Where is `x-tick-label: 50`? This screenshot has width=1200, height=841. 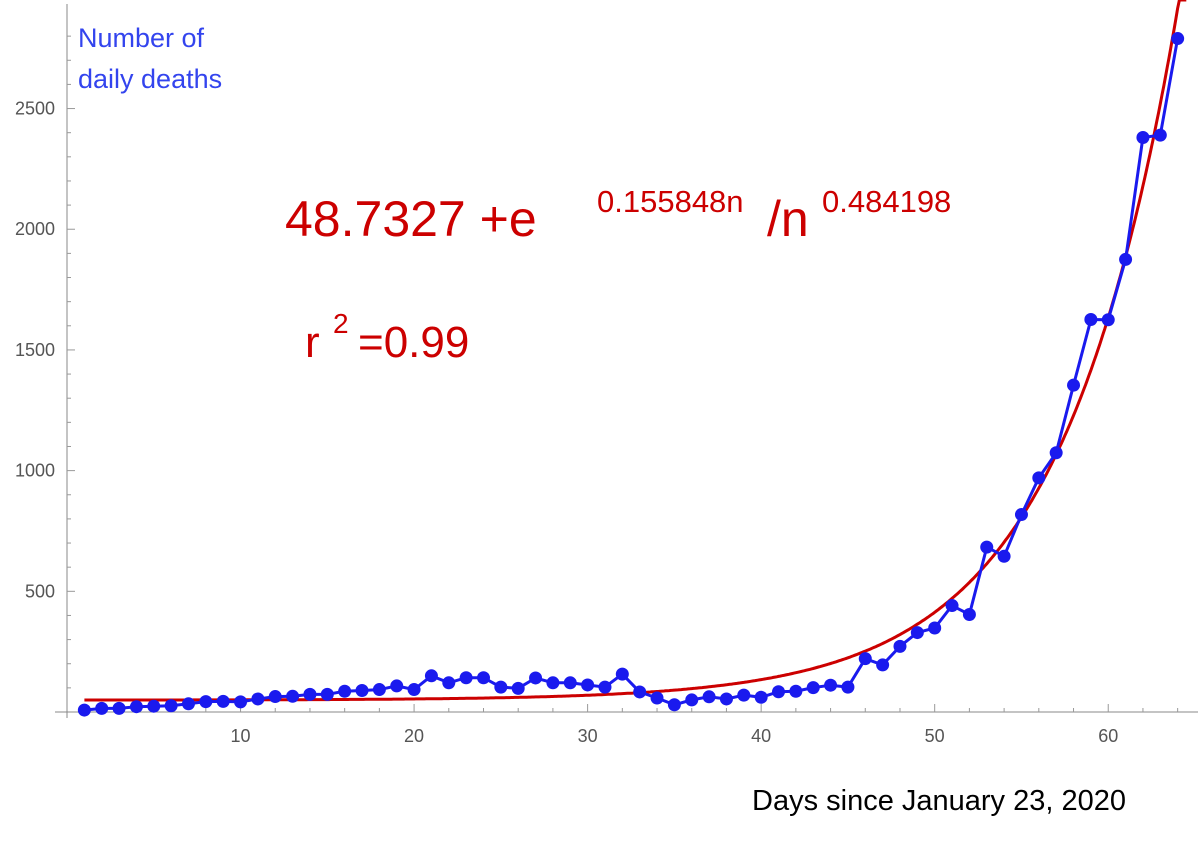 x-tick-label: 50 is located at coordinates (935, 736).